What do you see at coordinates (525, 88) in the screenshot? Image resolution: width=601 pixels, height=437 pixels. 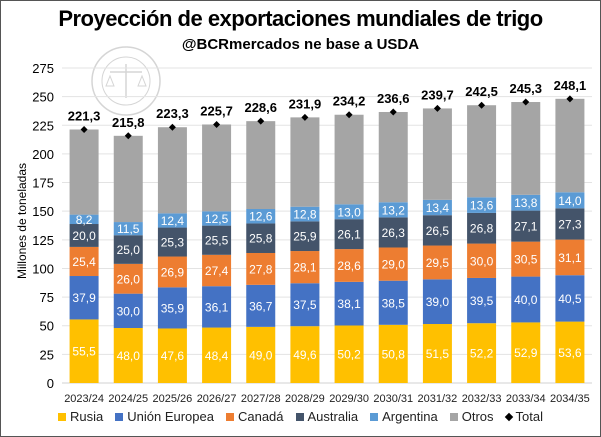 I see `total-label: 245,3` at bounding box center [525, 88].